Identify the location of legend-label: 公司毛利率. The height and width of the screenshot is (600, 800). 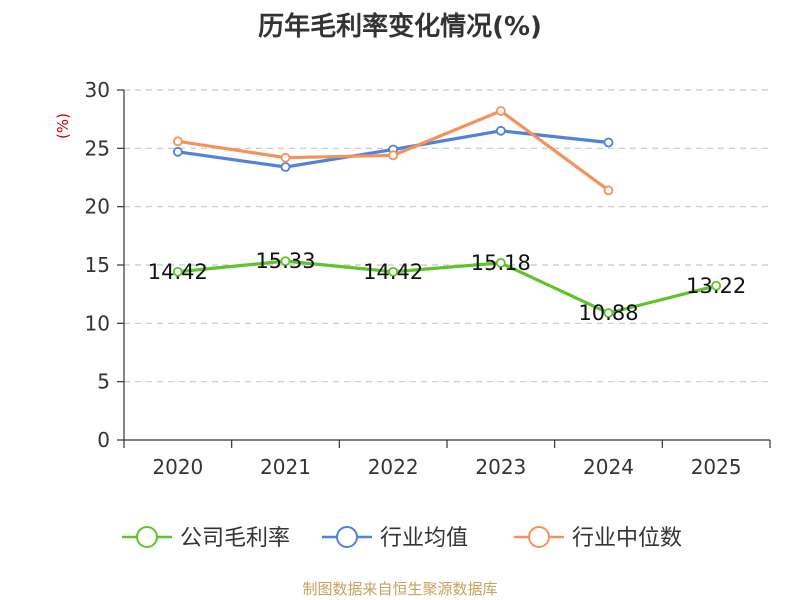
(235, 538).